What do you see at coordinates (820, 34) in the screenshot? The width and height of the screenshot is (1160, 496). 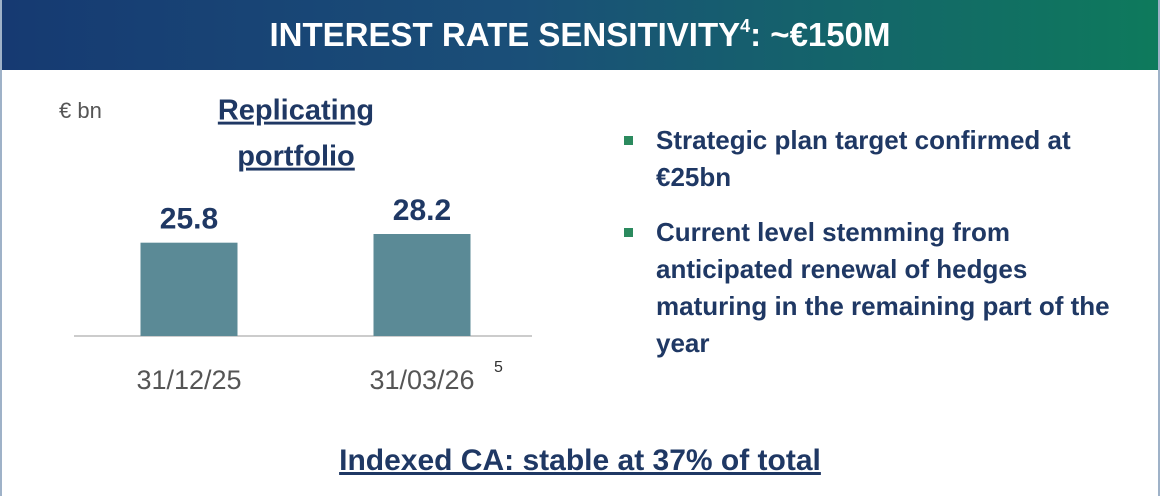 I see `title-suffix: : ~€150M` at bounding box center [820, 34].